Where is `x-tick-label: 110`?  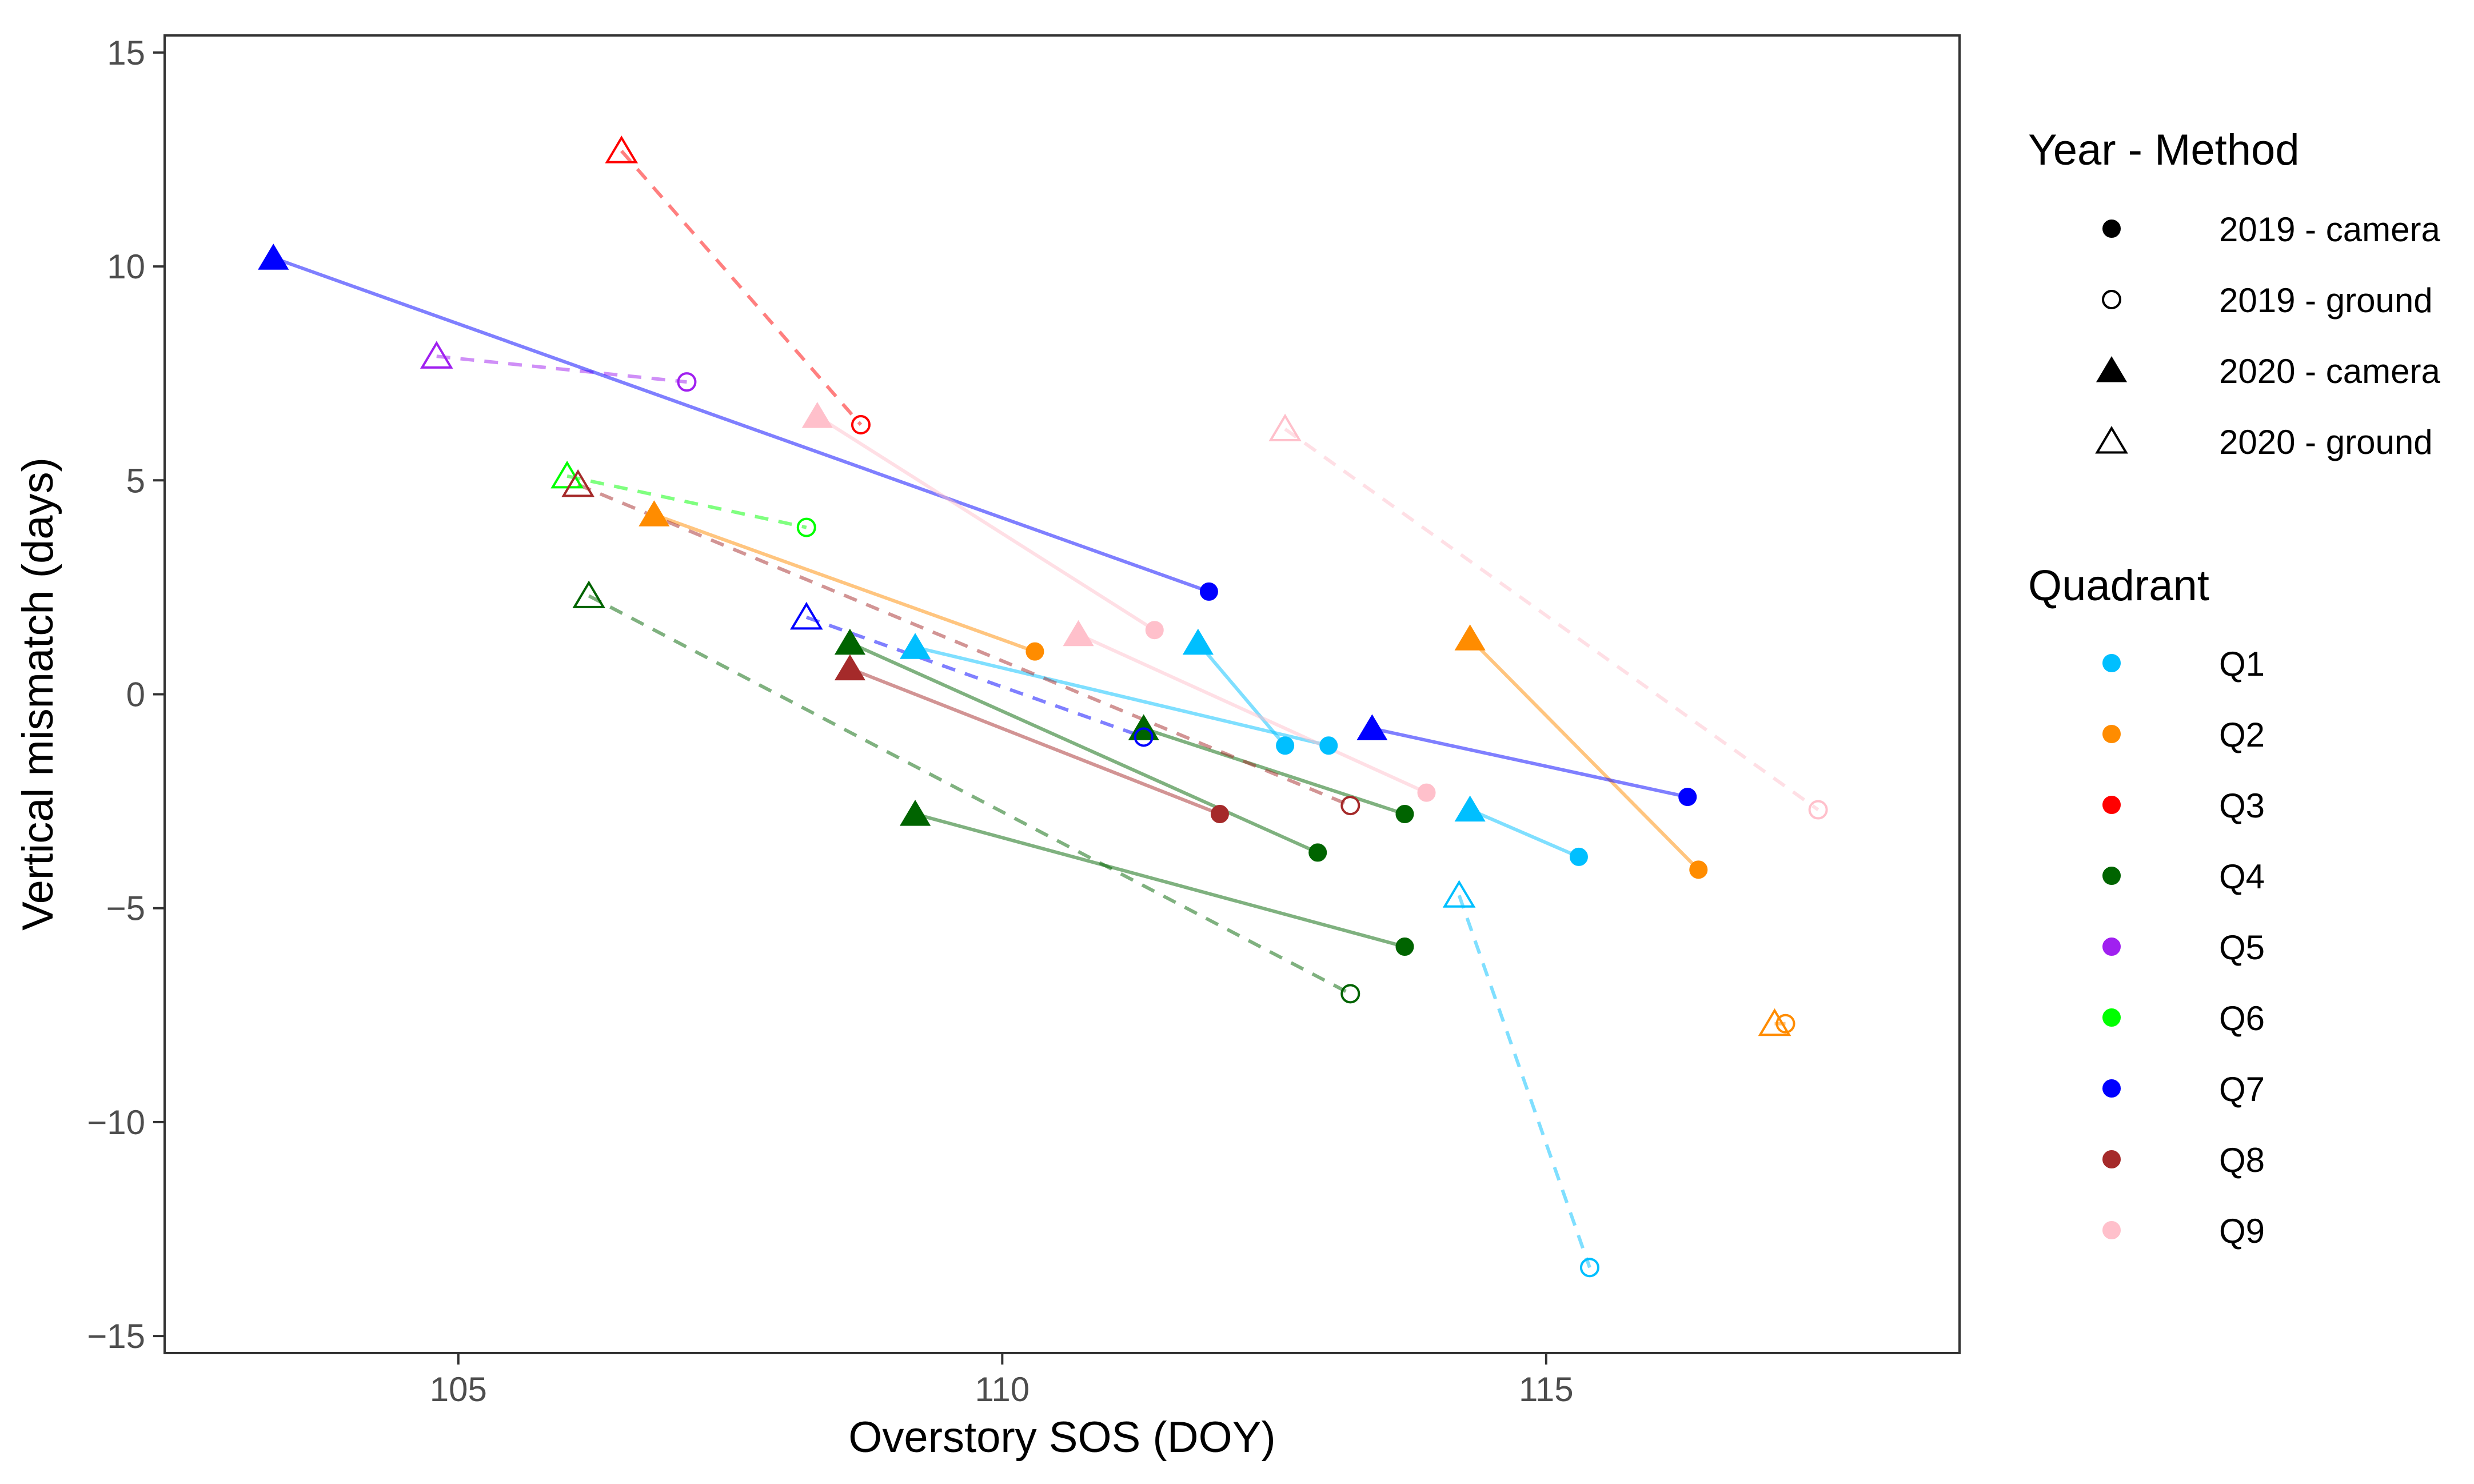
x-tick-label: 110 is located at coordinates (1002, 1389).